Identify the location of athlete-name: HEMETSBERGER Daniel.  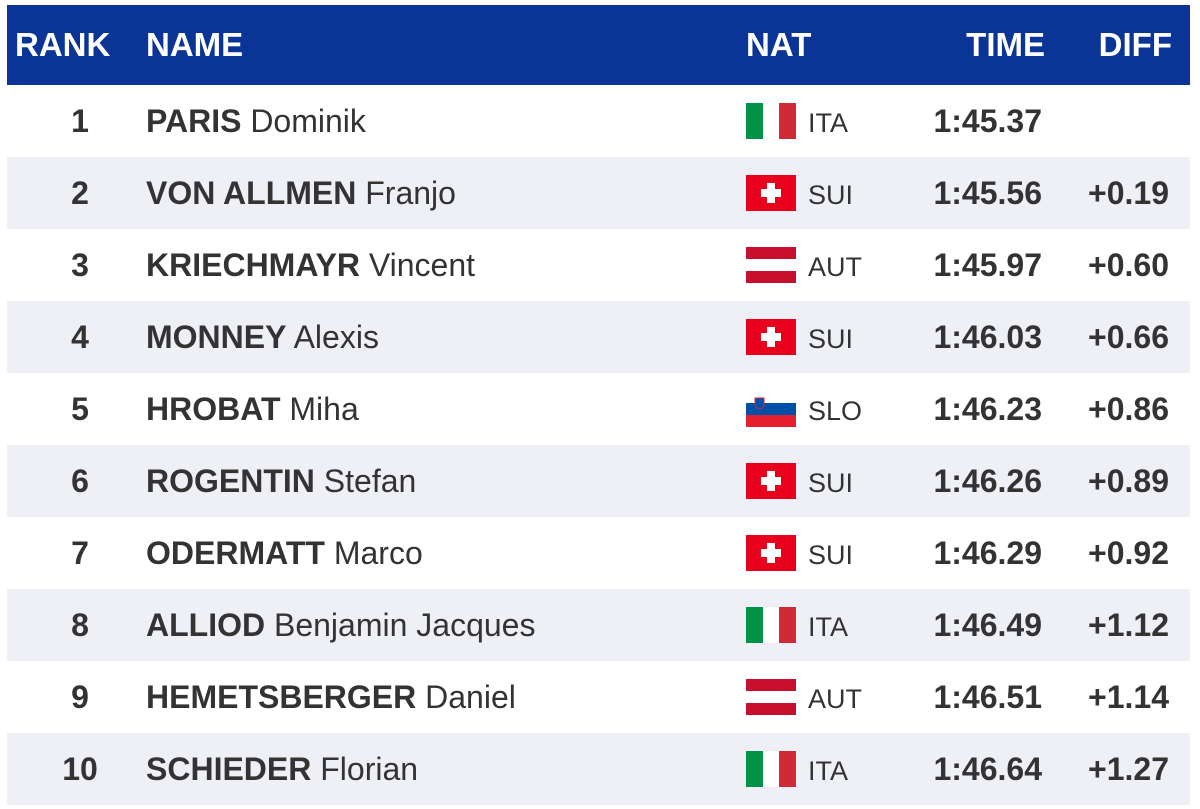
(331, 697).